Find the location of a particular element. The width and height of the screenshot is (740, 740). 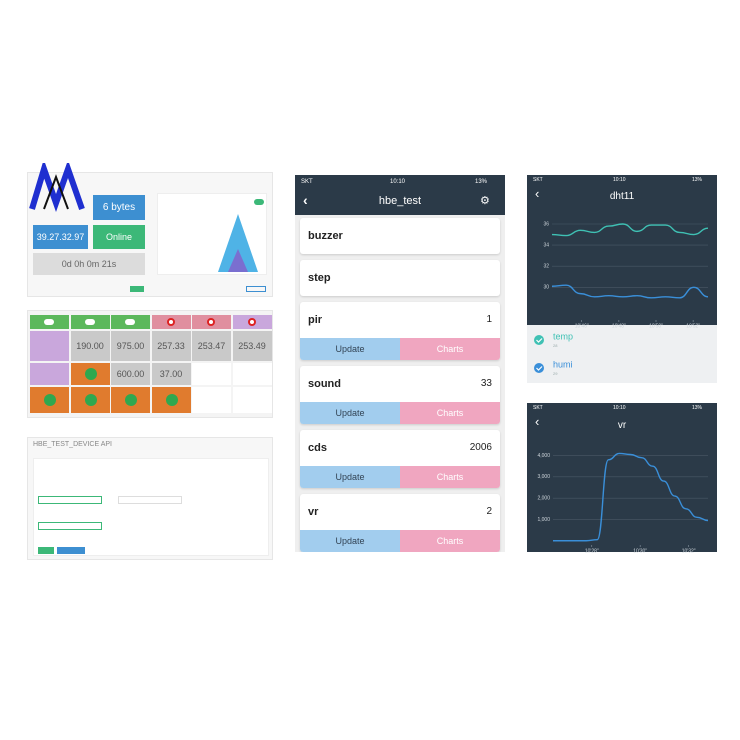

item-name: buzzer is located at coordinates (325, 236).